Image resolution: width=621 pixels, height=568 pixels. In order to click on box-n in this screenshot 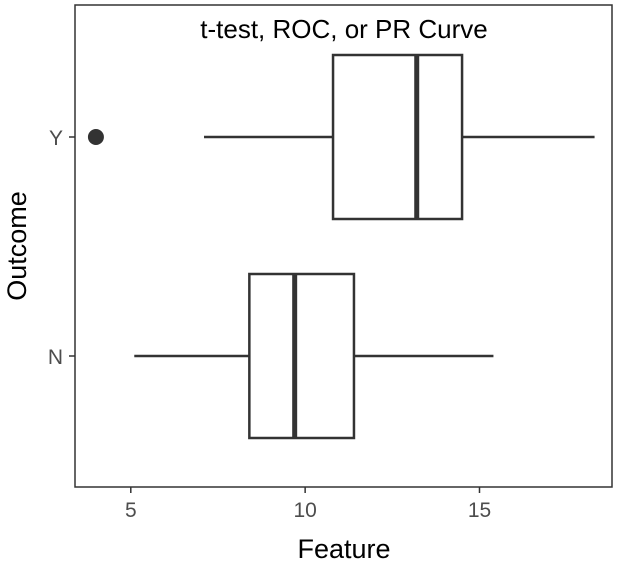, I will do `click(302, 356)`.